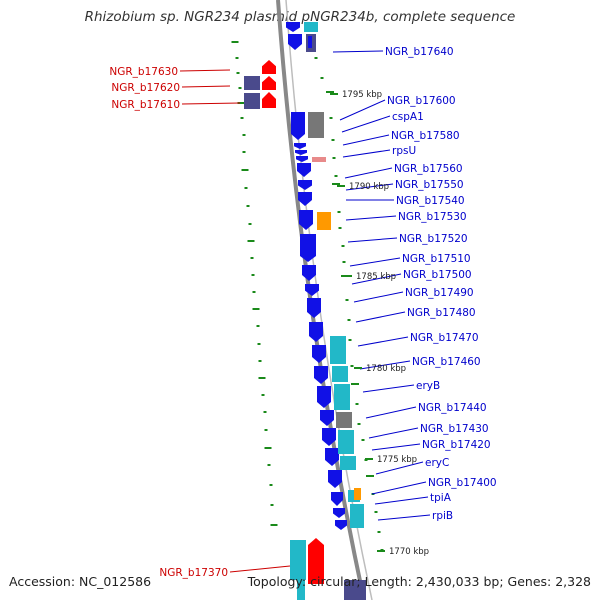 This screenshot has width=600, height=600. I want to click on gene-label-forward: NGR_b17490, so click(439, 293).